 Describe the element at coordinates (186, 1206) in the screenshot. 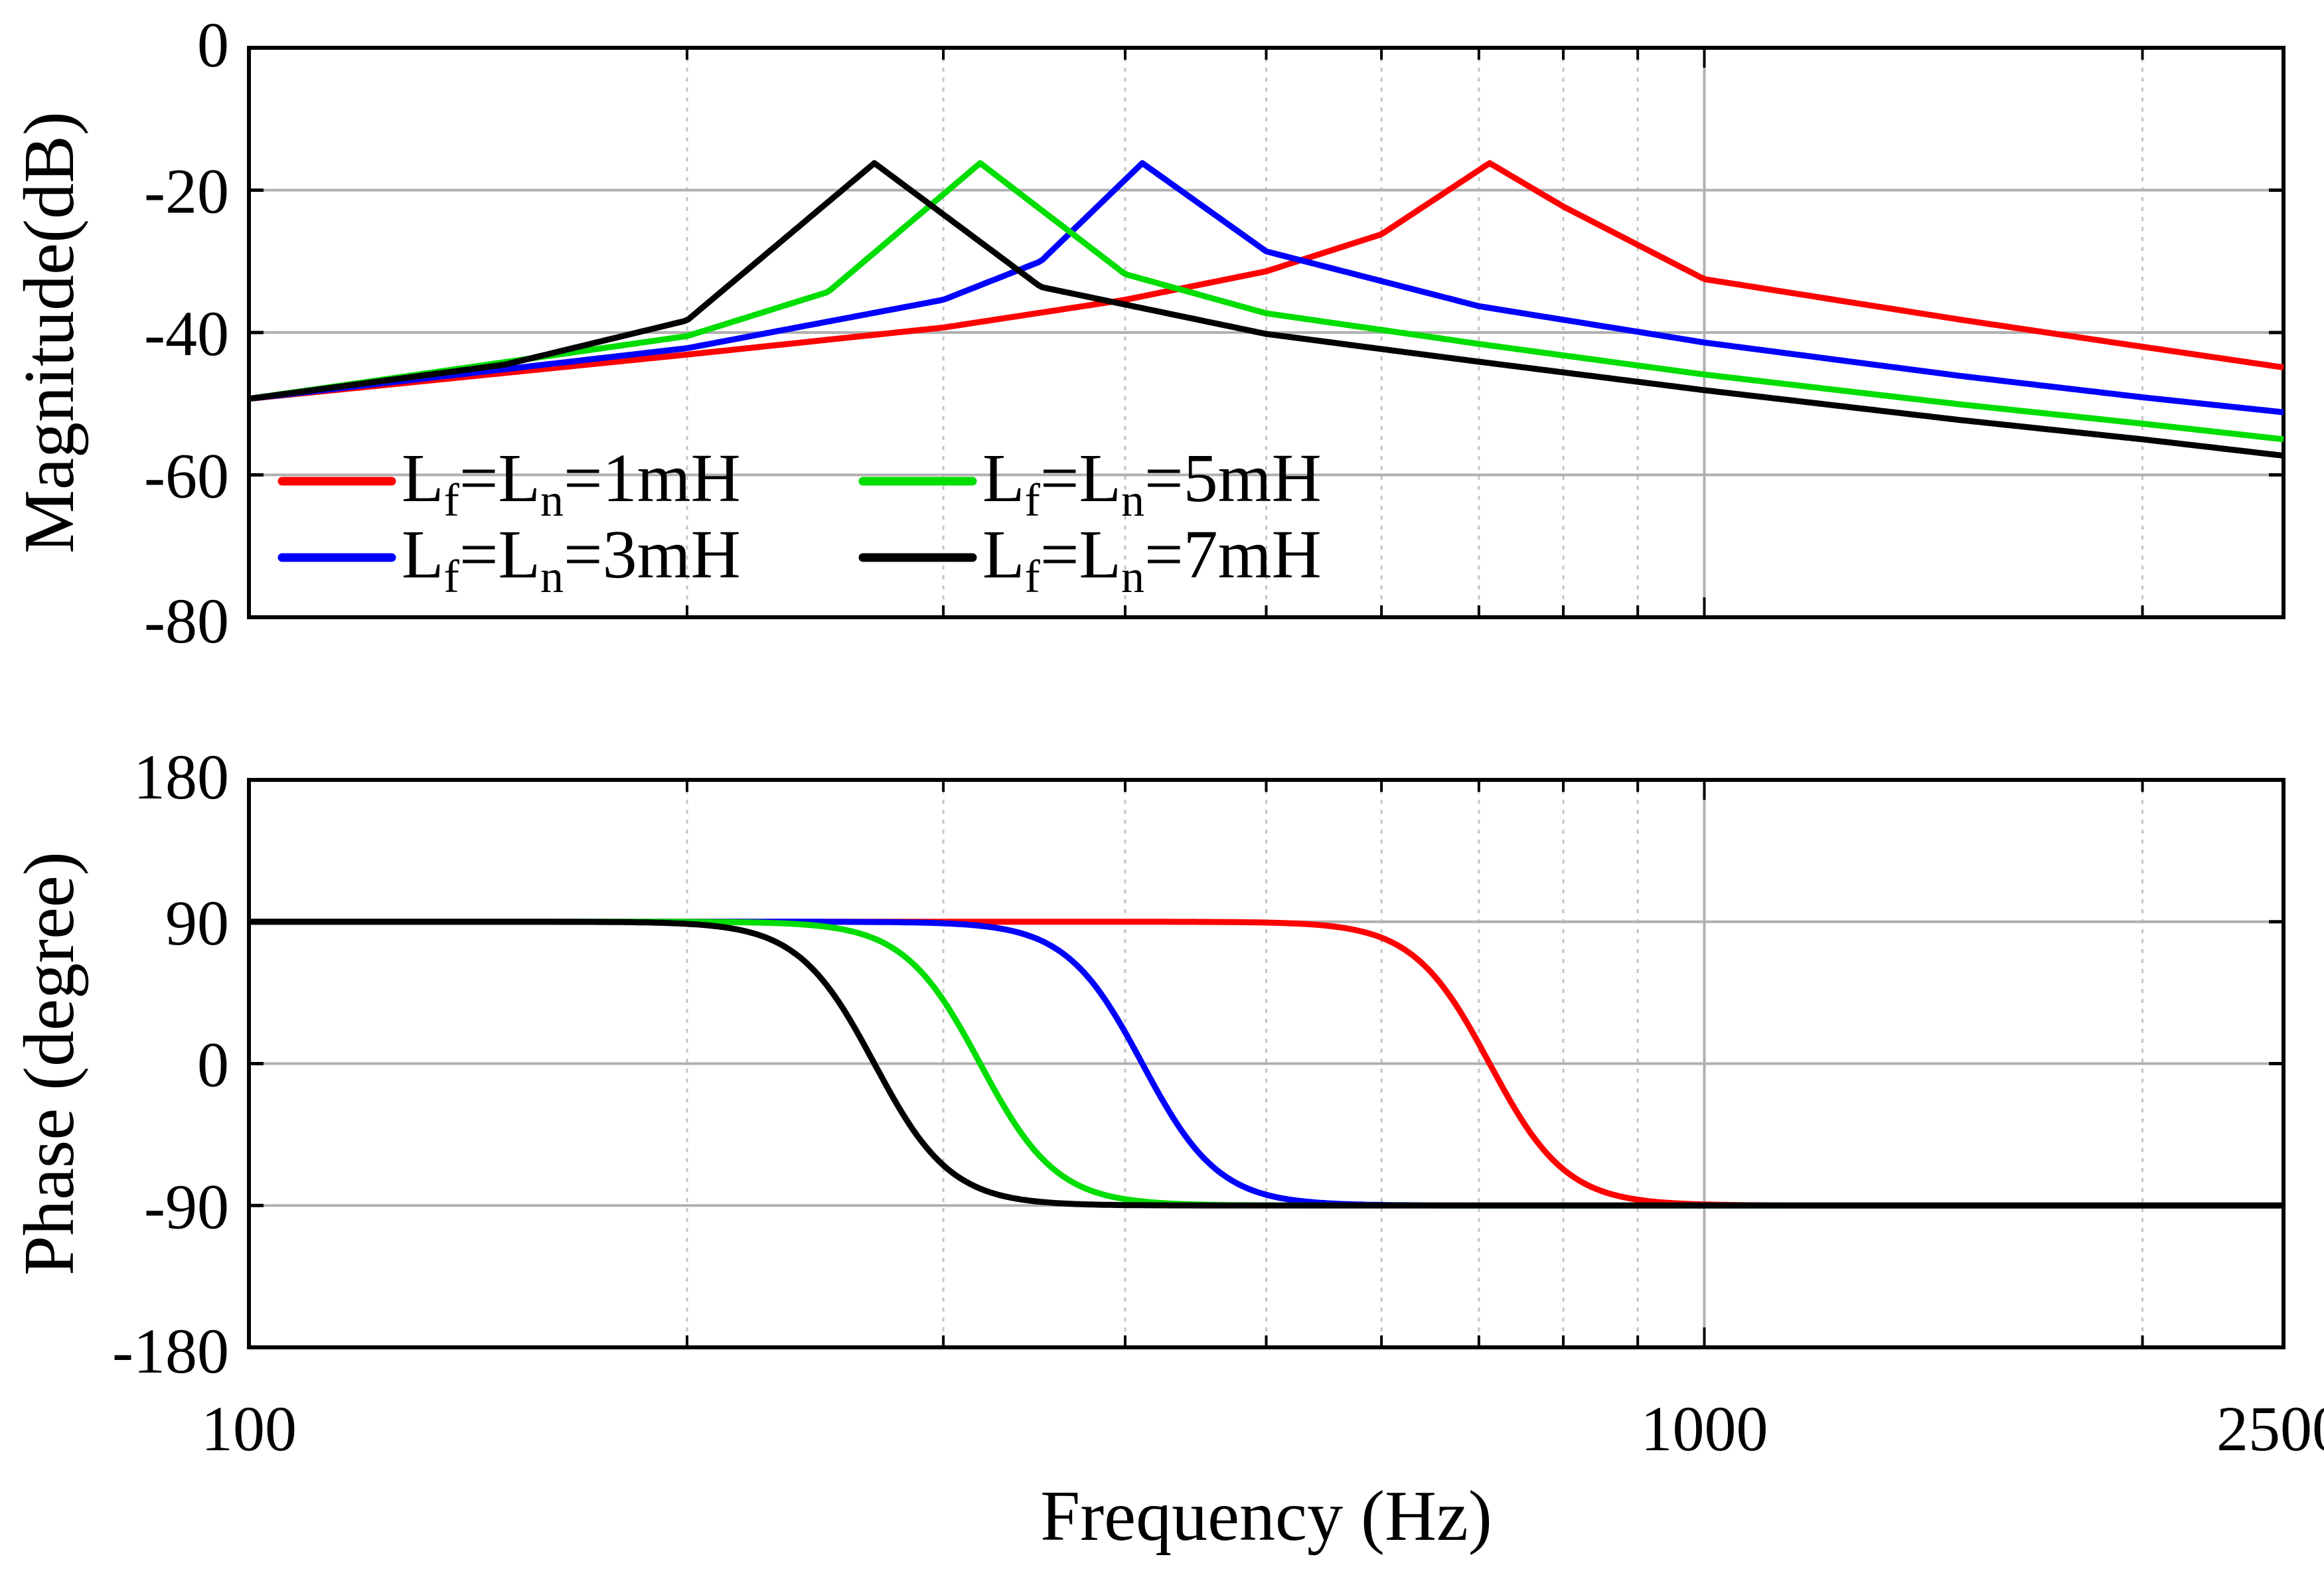

I see `phase-y-tick-label: -90` at that location.